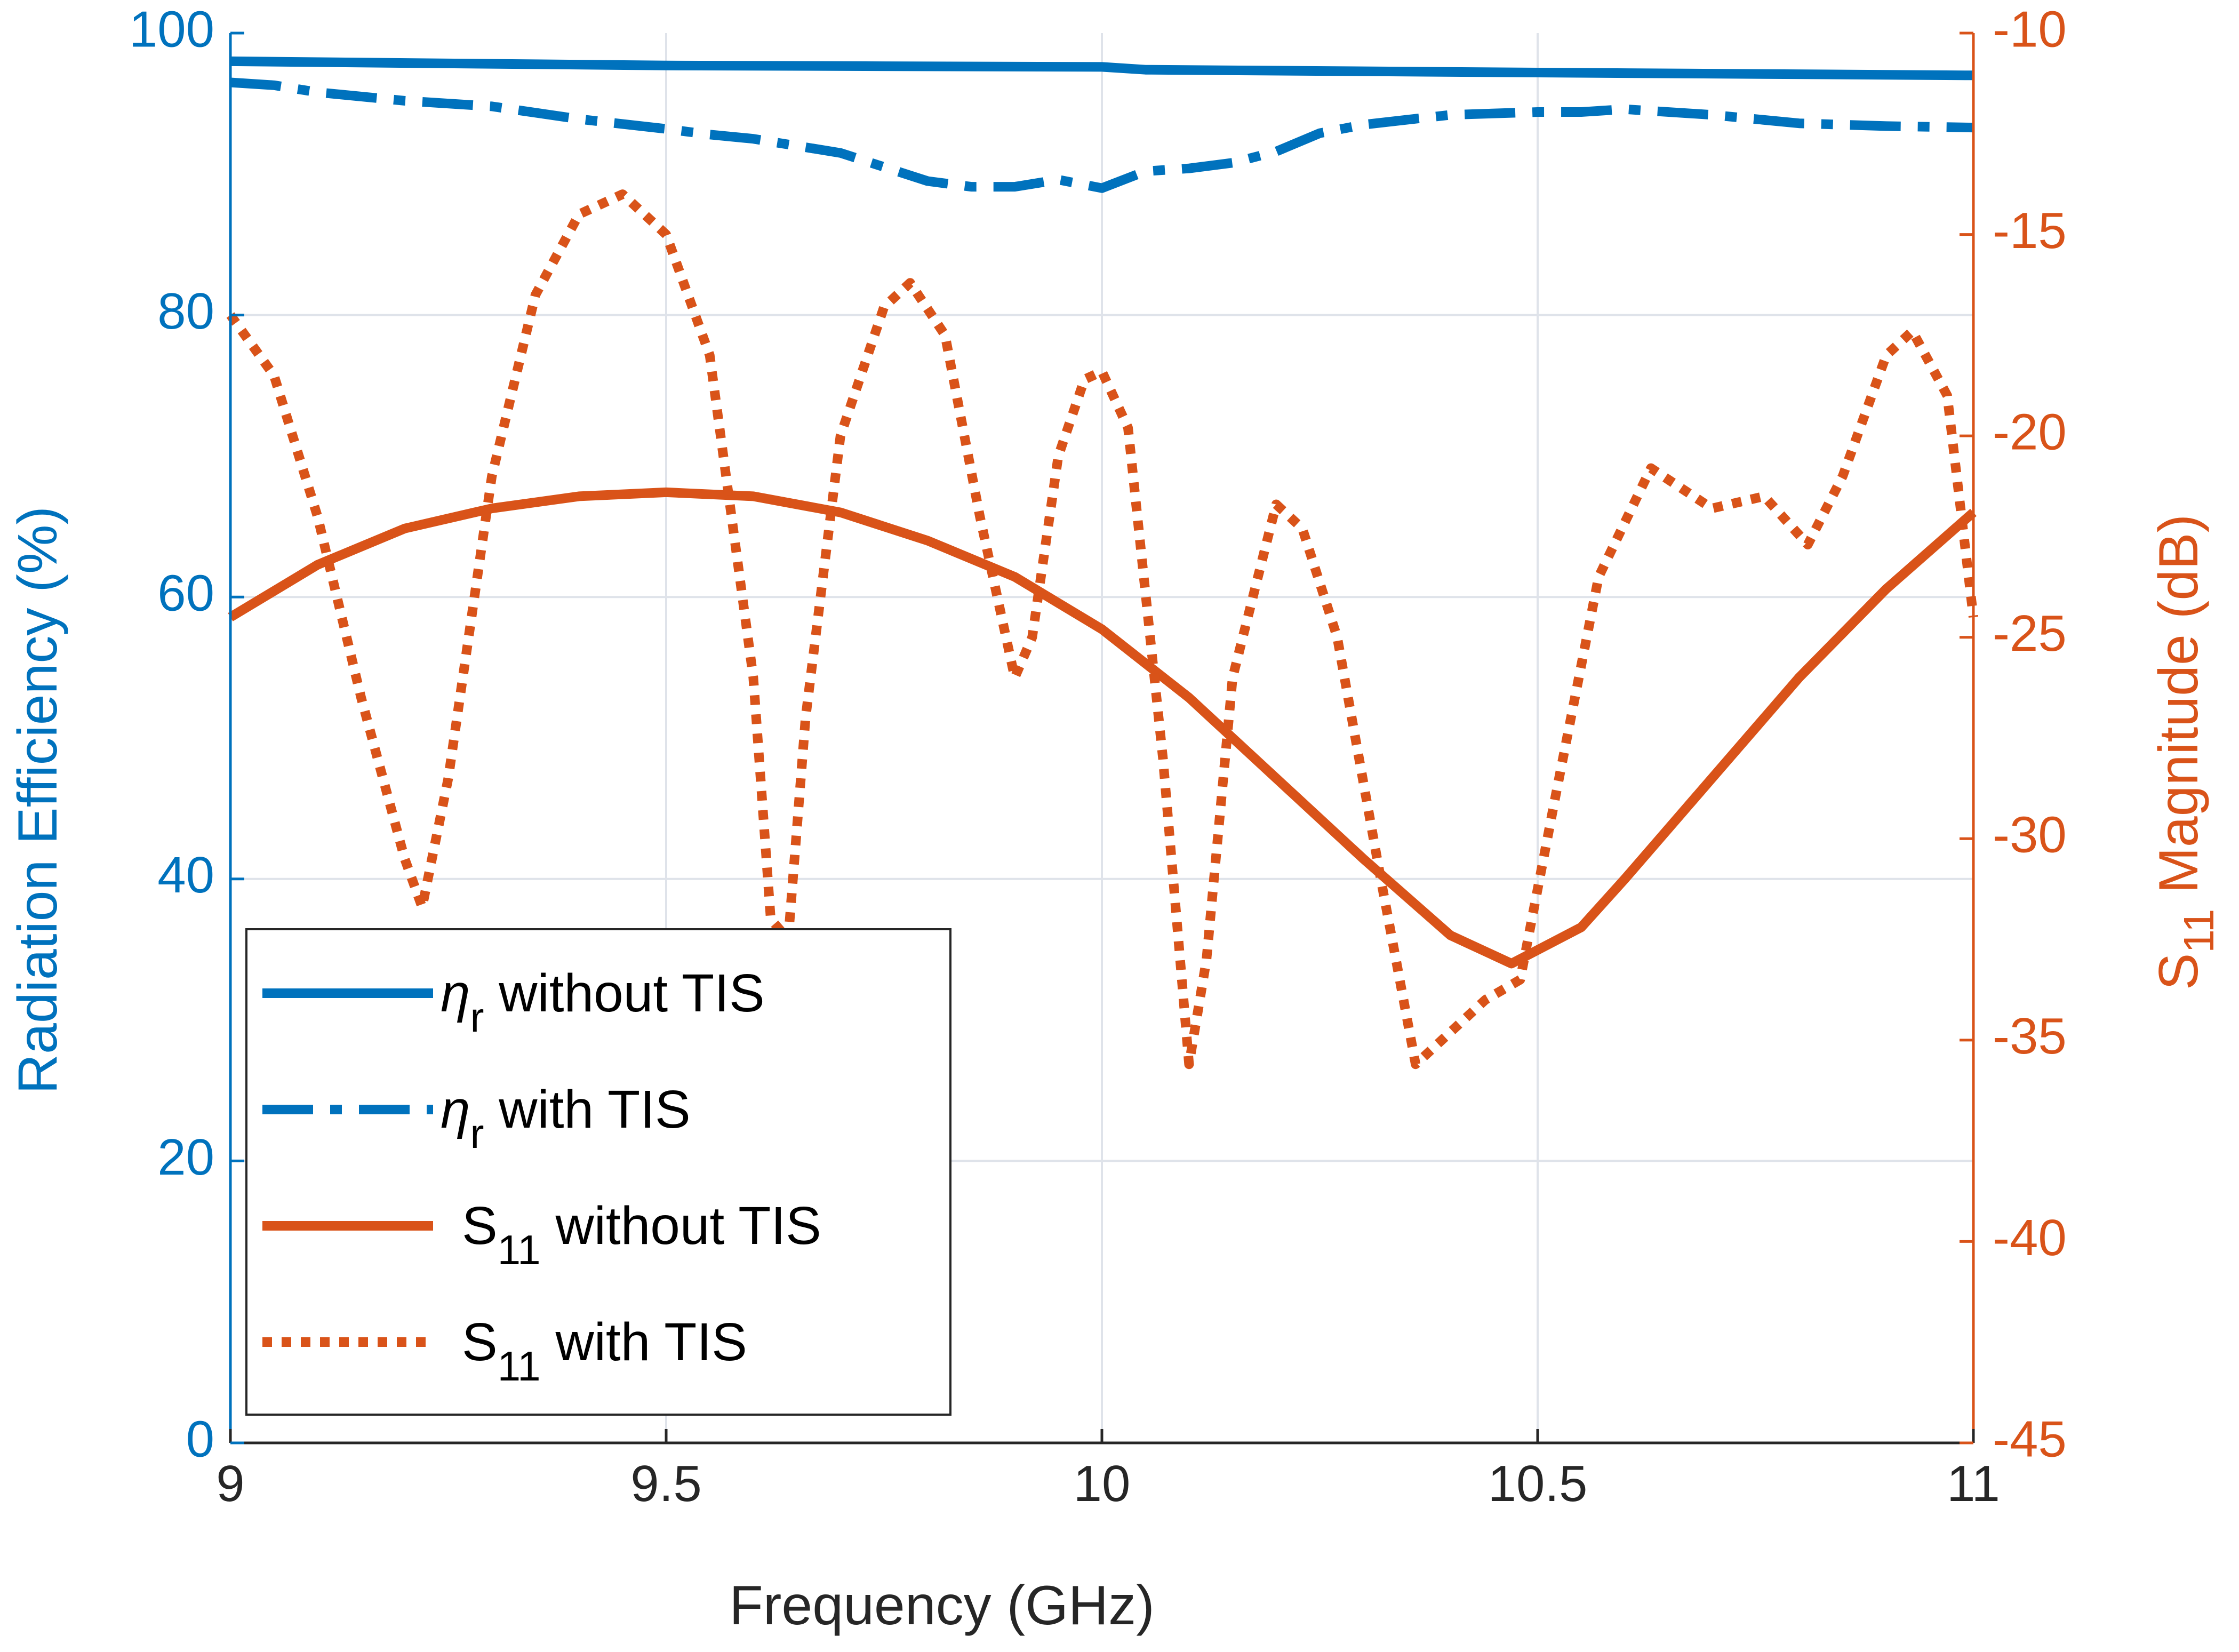 This screenshot has height=1652, width=2239. Describe the element at coordinates (2030, 835) in the screenshot. I see `y-right-tick-label: -30` at that location.